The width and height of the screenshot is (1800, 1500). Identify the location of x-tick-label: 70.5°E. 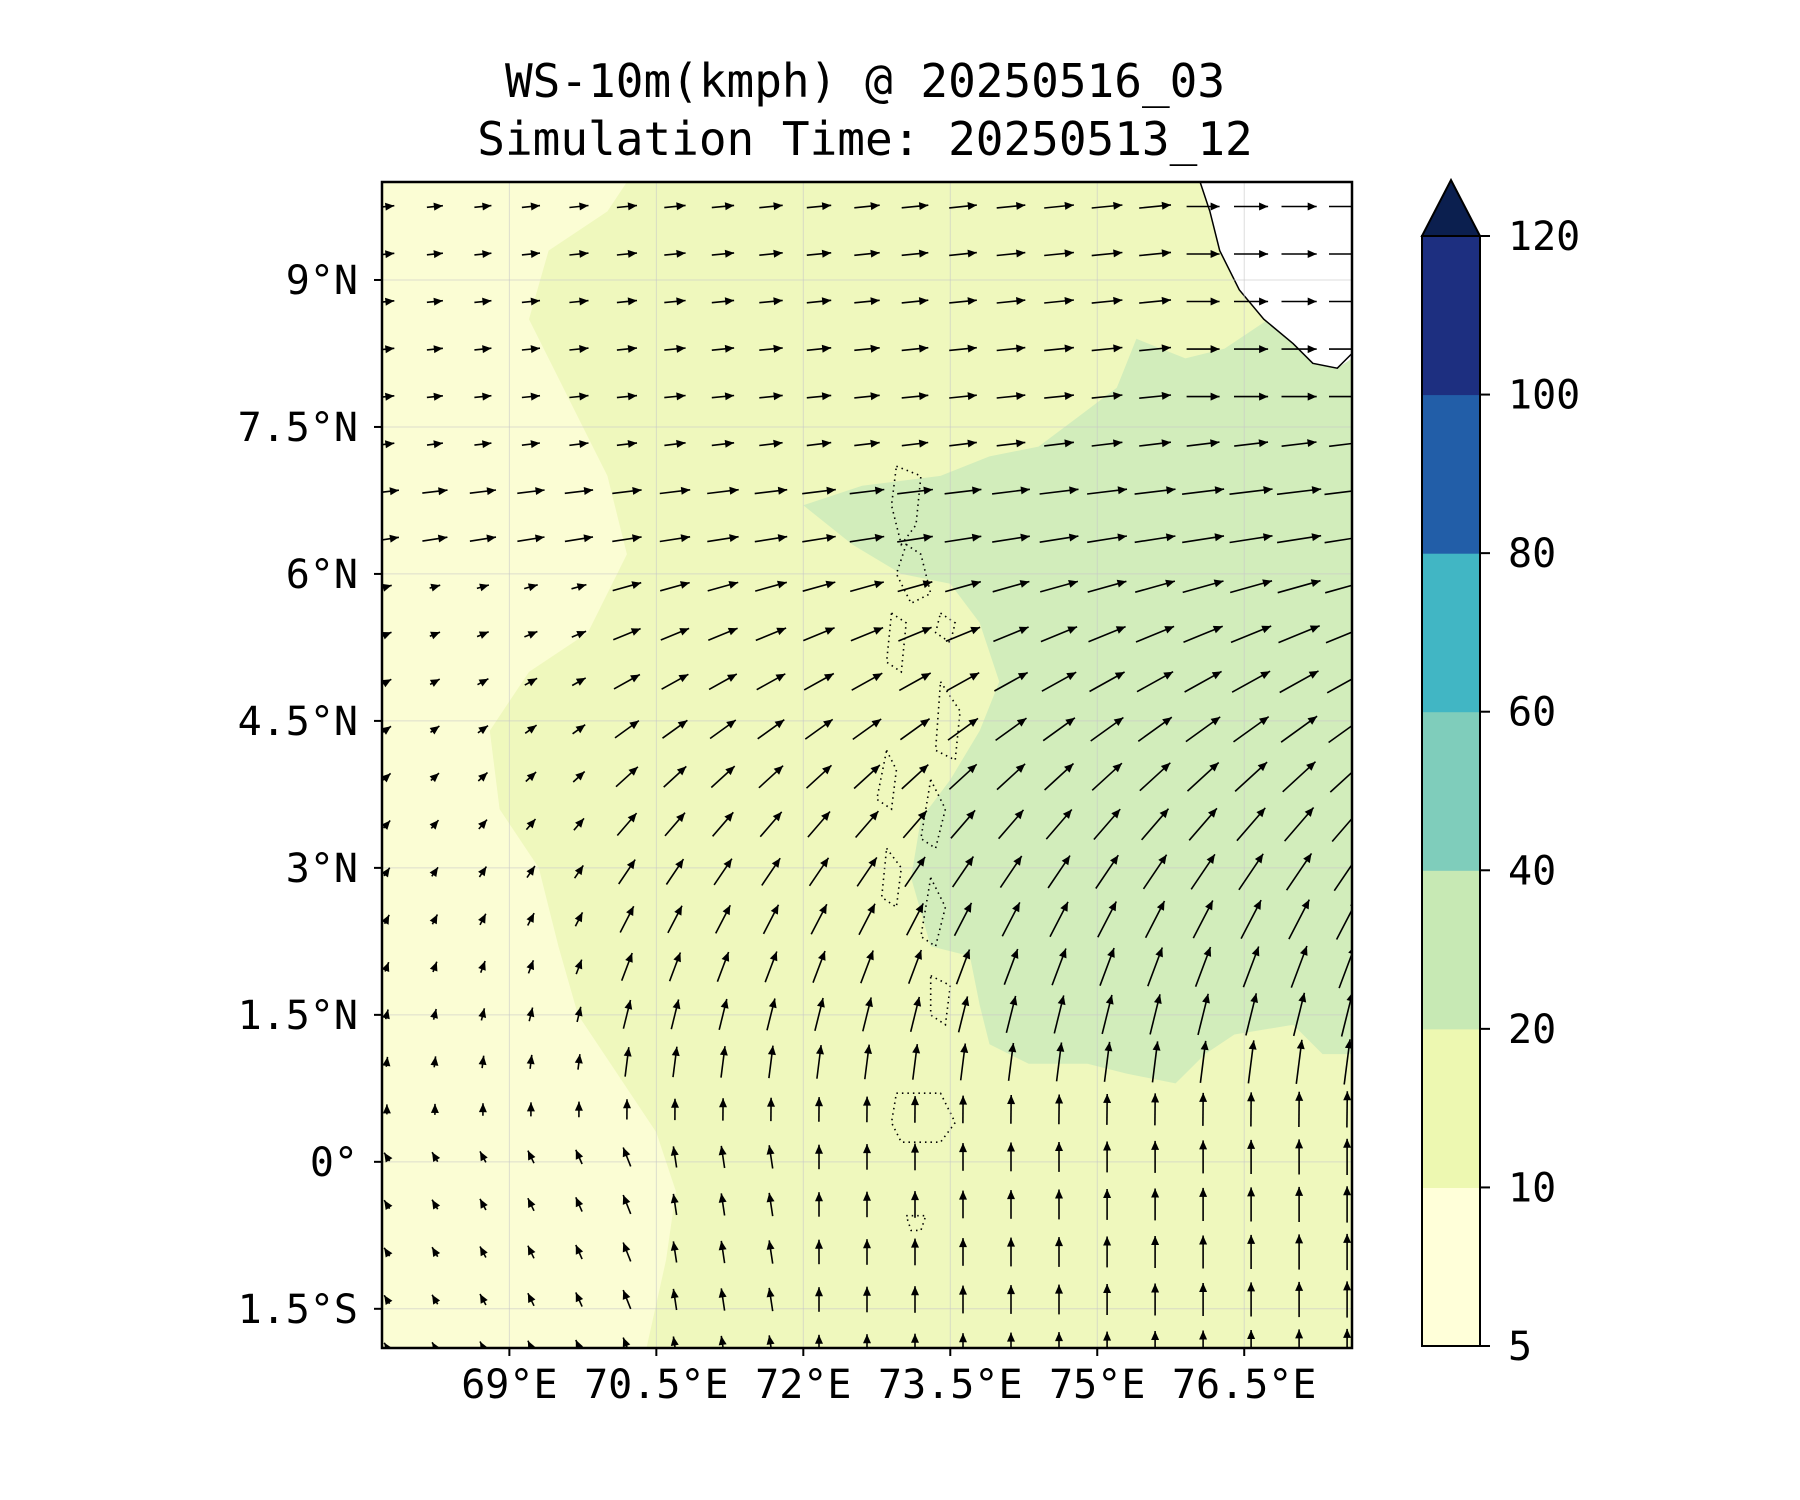
(656, 1385).